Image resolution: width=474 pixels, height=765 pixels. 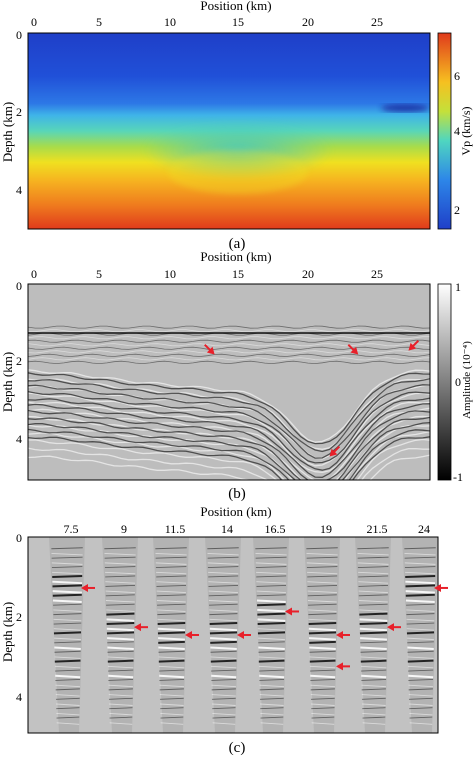 What do you see at coordinates (457, 143) in the screenshot?
I see `panel-a-colorbar-ticks: 6 4 2` at bounding box center [457, 143].